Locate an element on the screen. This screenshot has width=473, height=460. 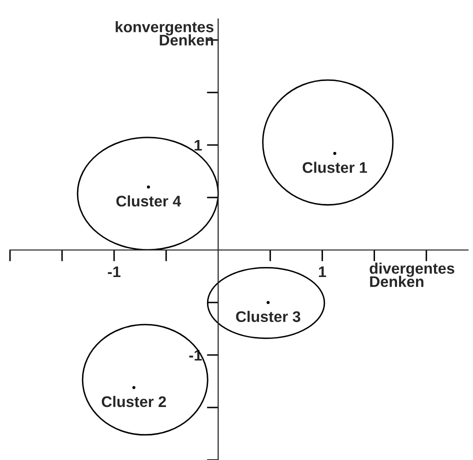
annotation: Cluster 3 is located at coordinates (268, 316).